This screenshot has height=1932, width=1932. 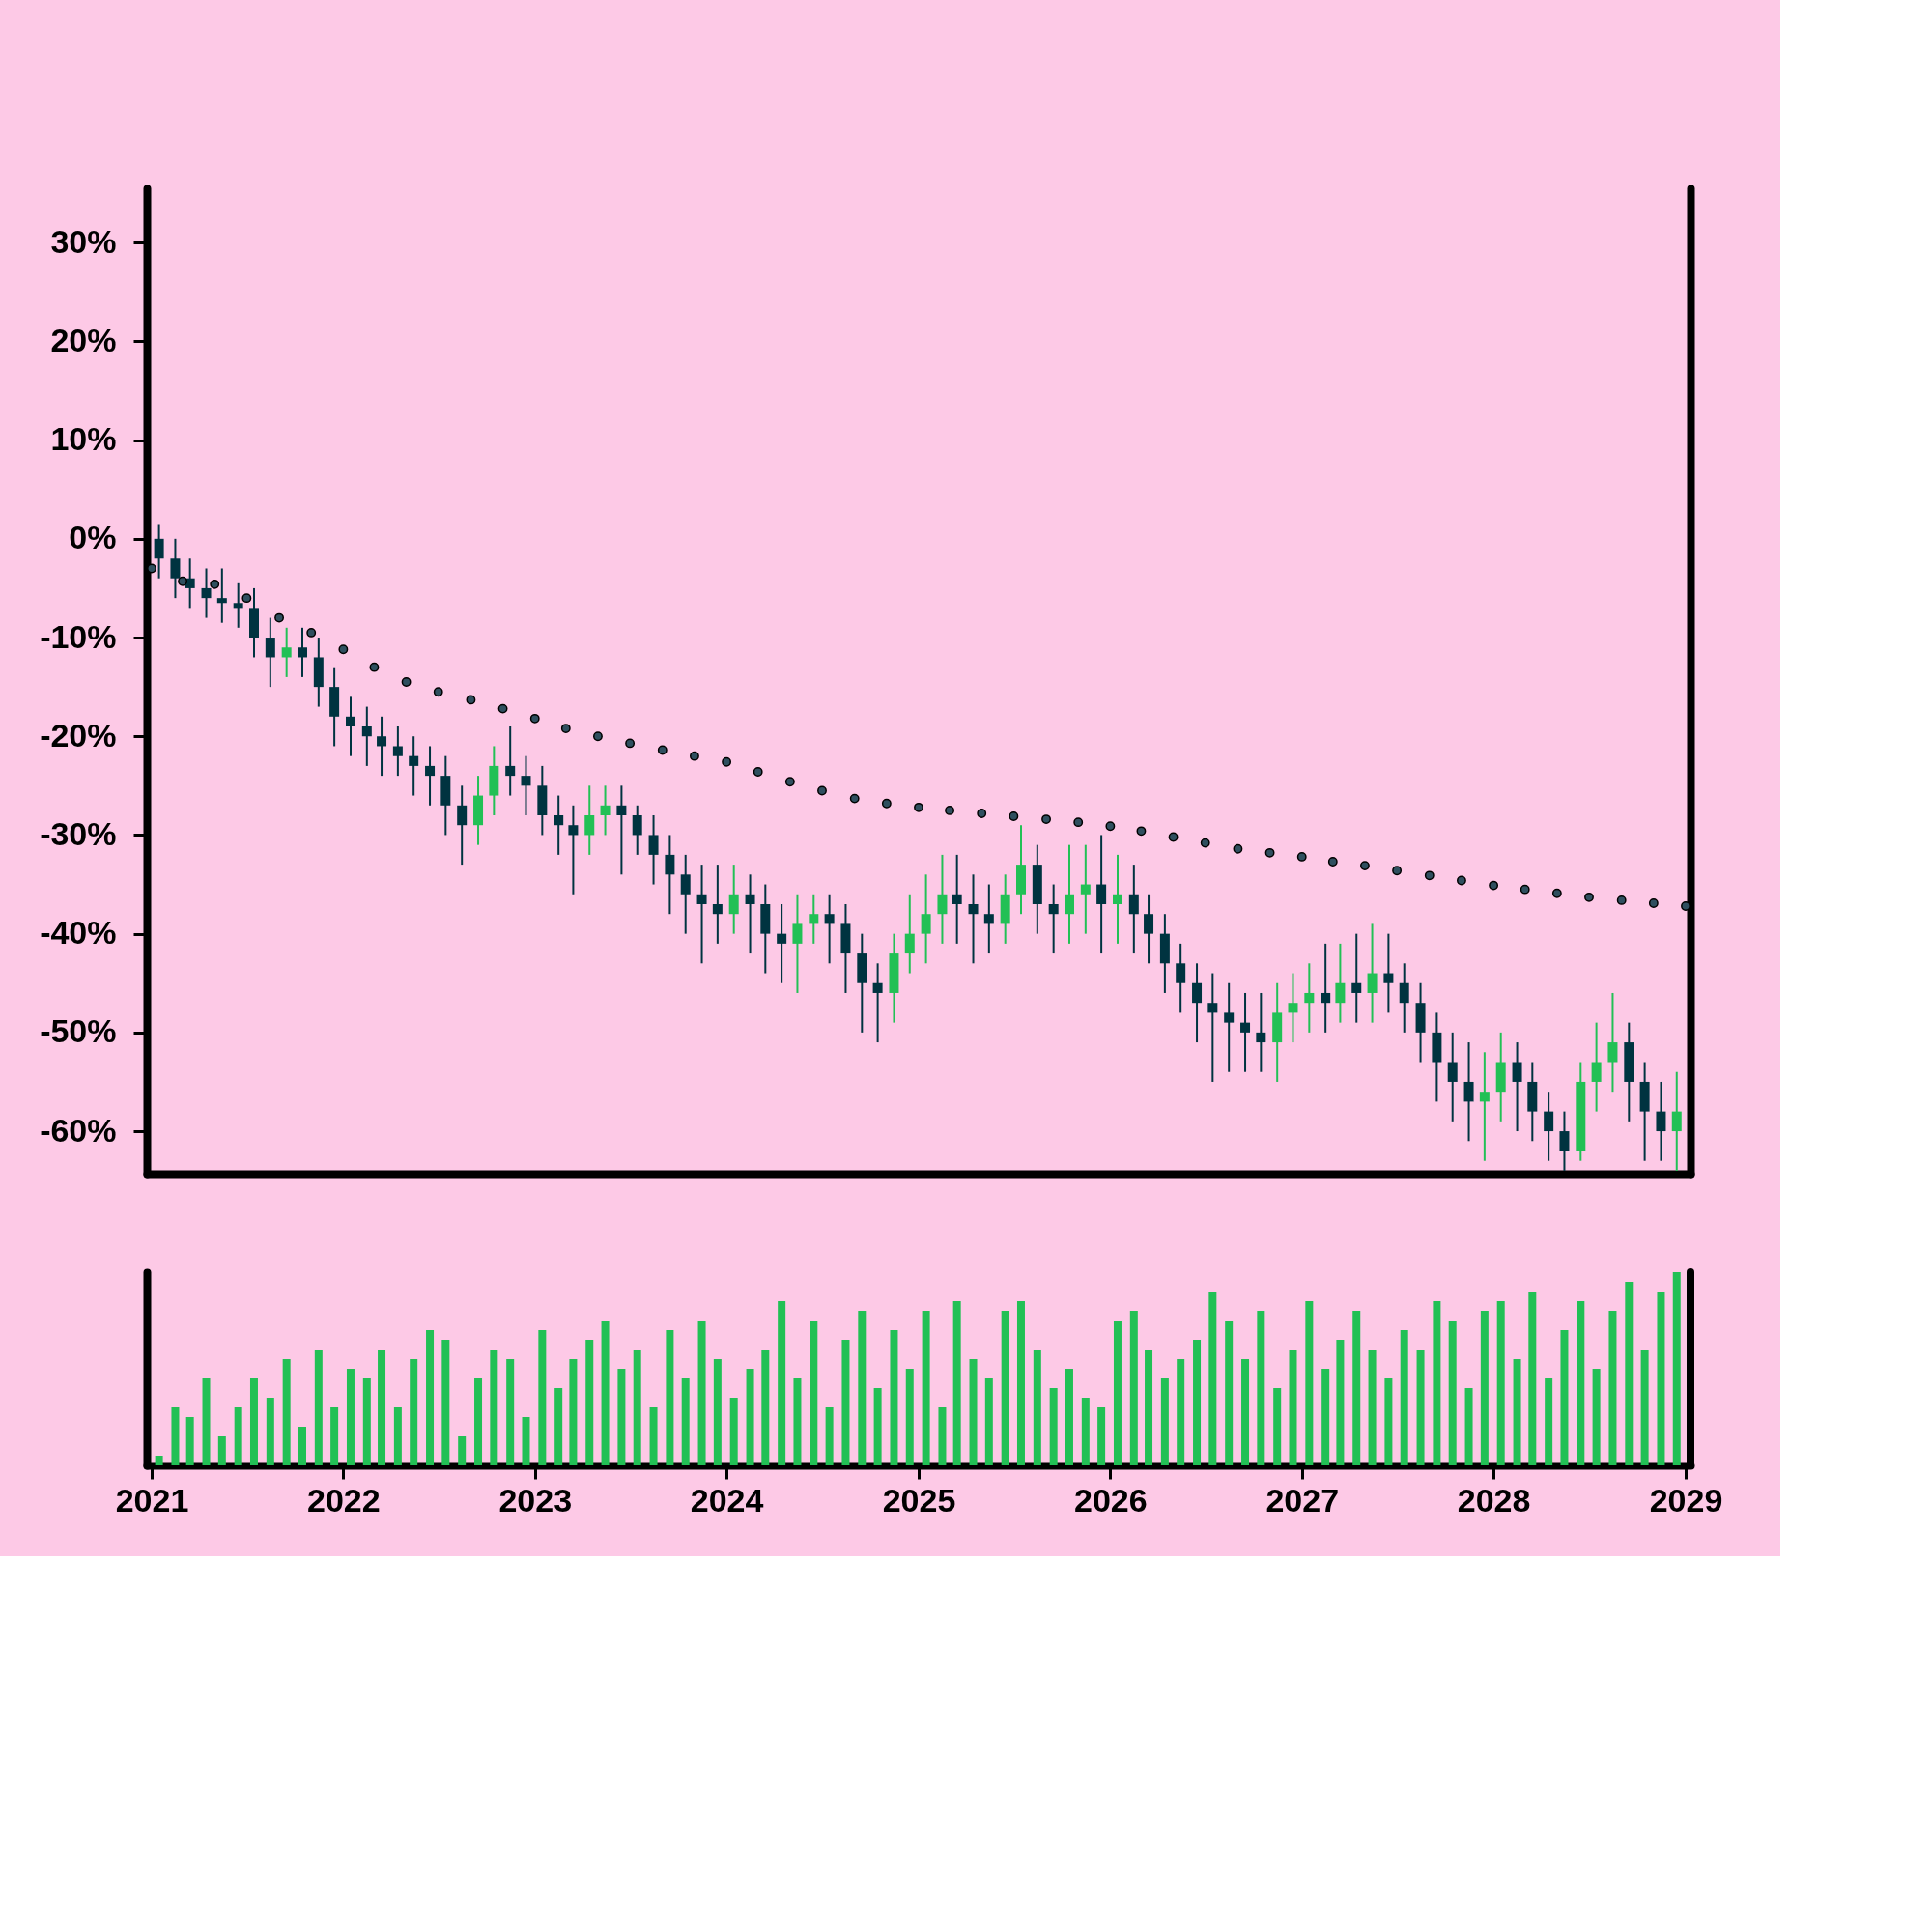 I want to click on y-tick-label: -10%, so click(x=78, y=636).